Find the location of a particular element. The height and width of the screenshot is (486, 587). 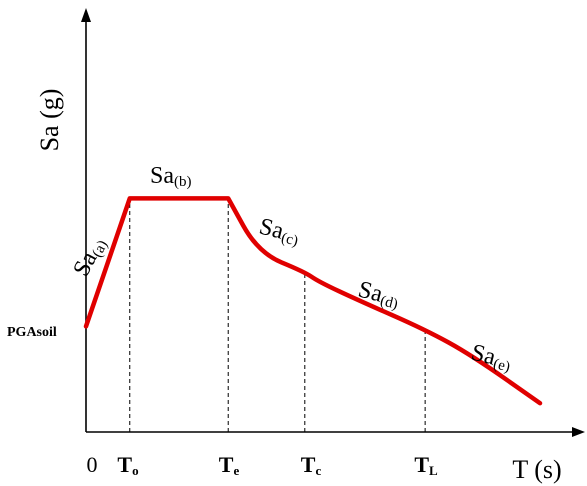

x-axis-arrow is located at coordinates (578, 432).